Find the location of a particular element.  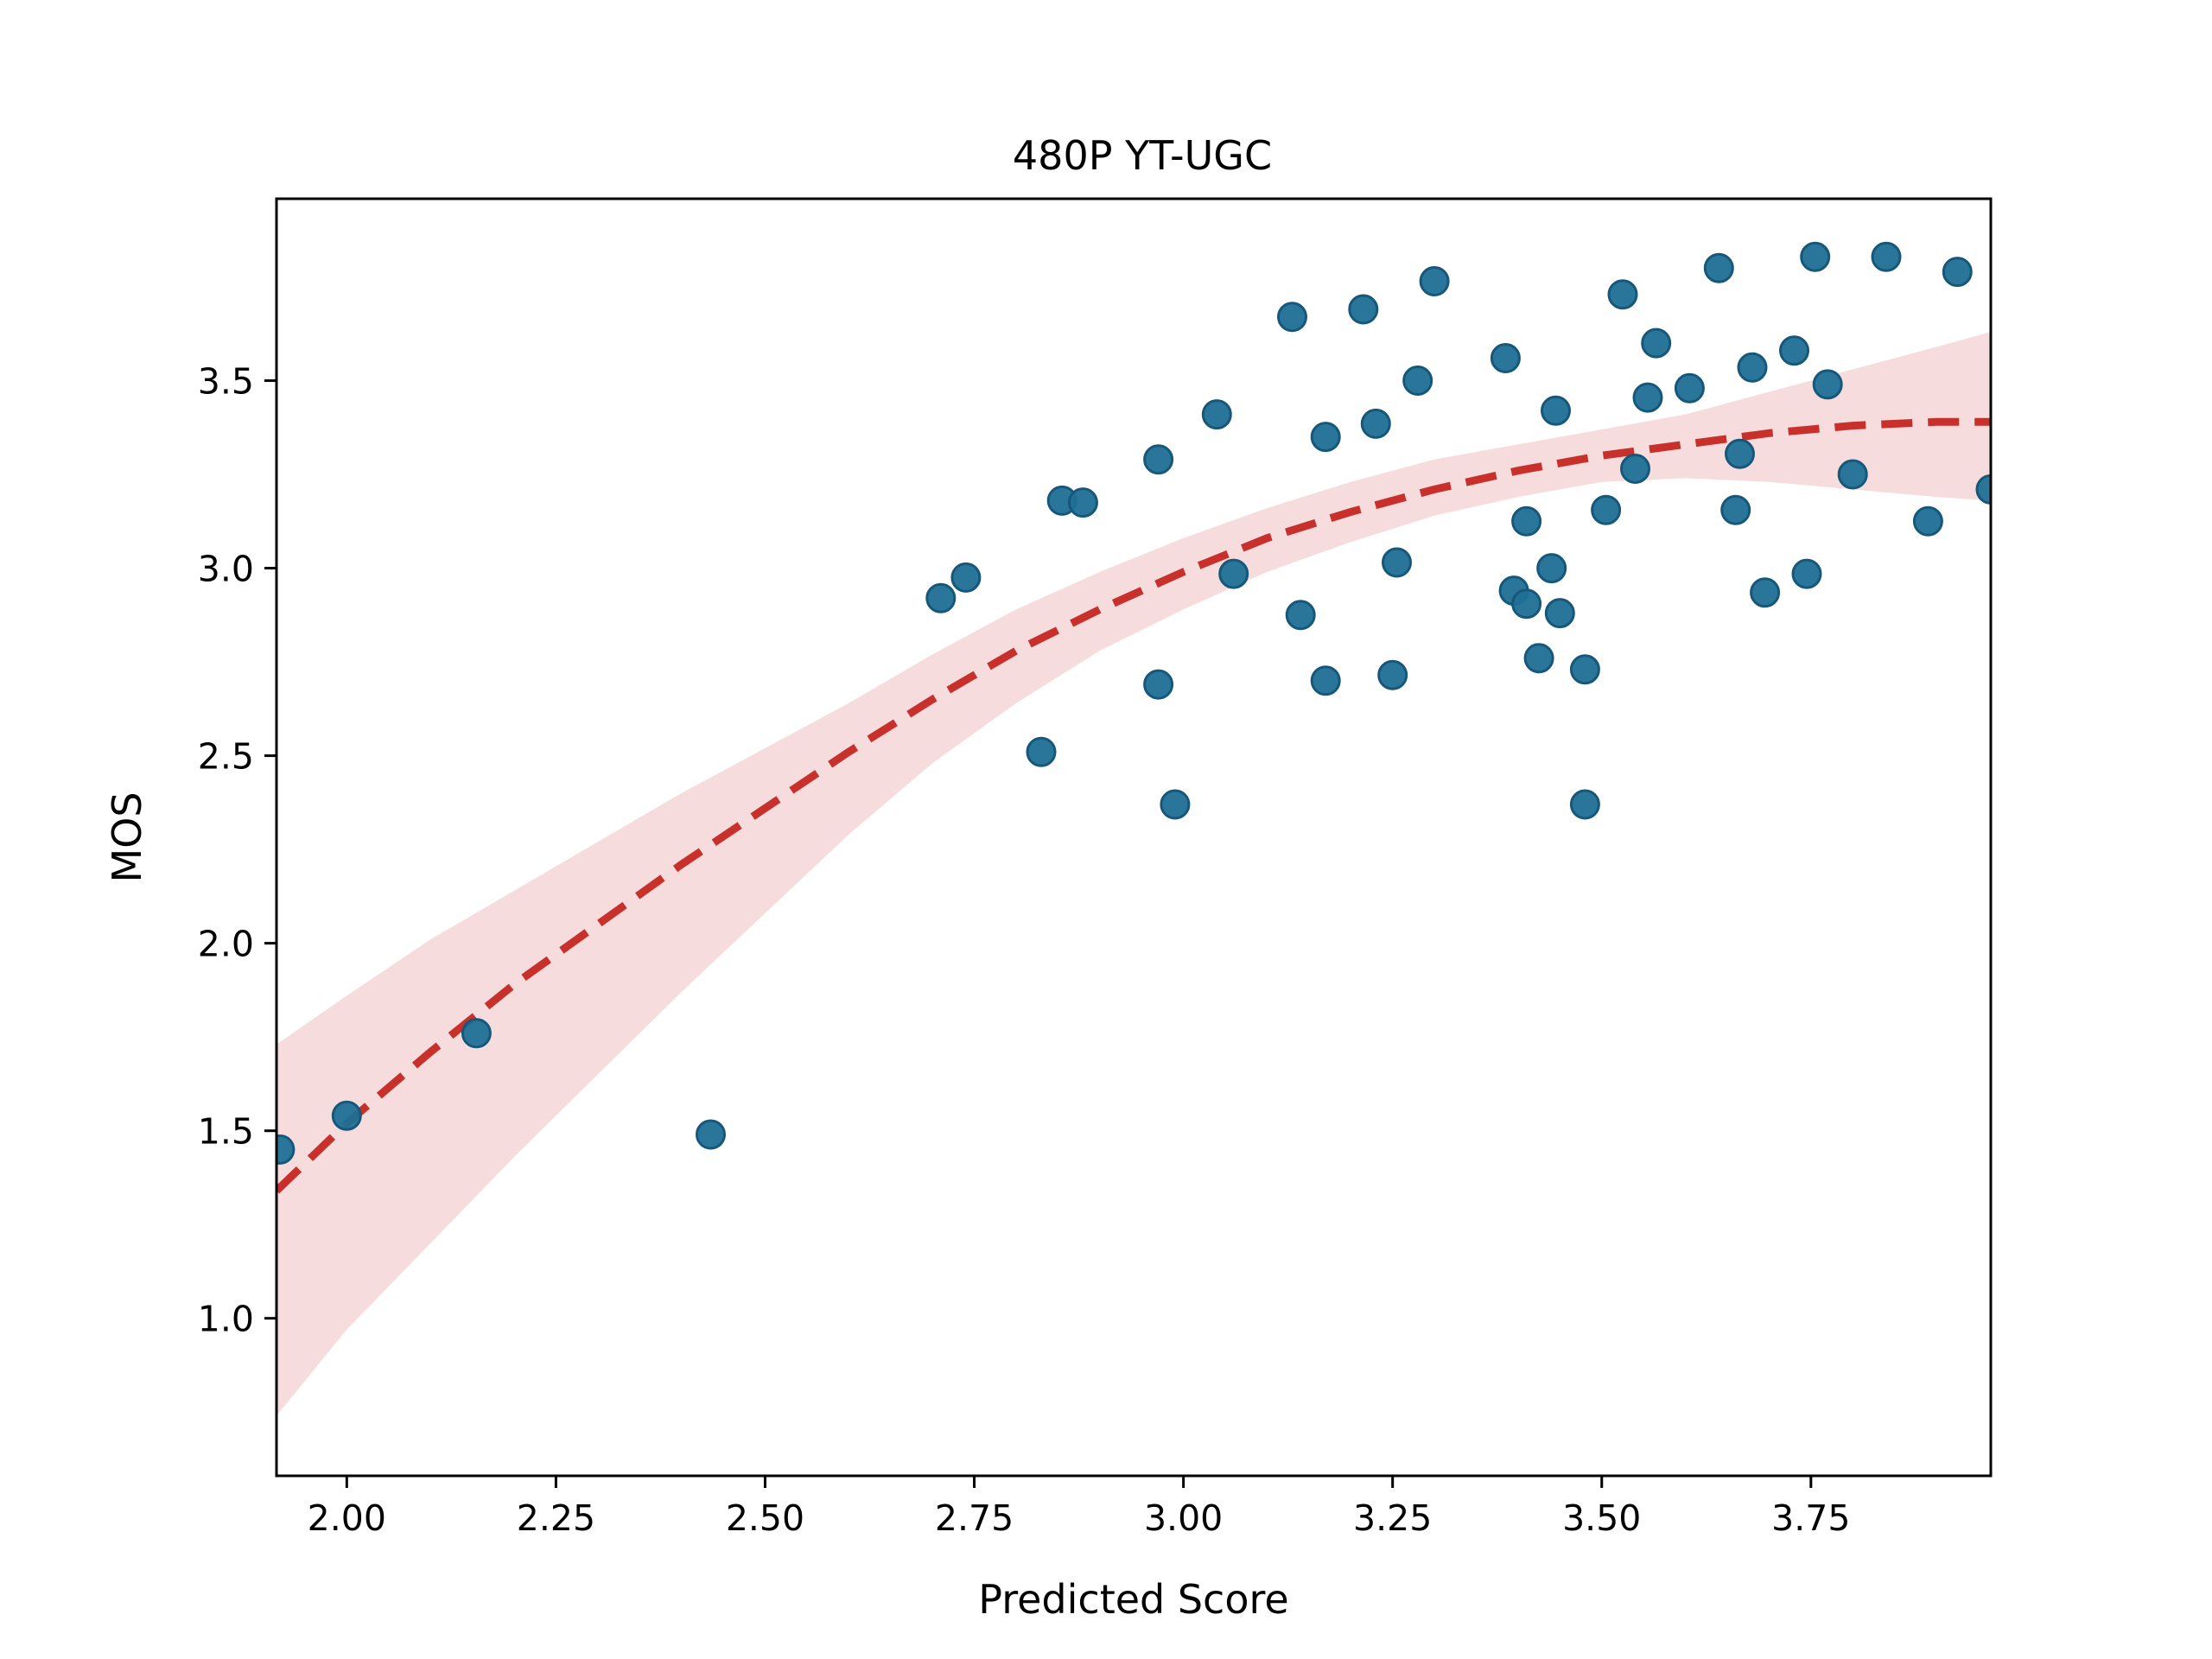

x-axis-label: Predicted Score is located at coordinates (1133, 1599).